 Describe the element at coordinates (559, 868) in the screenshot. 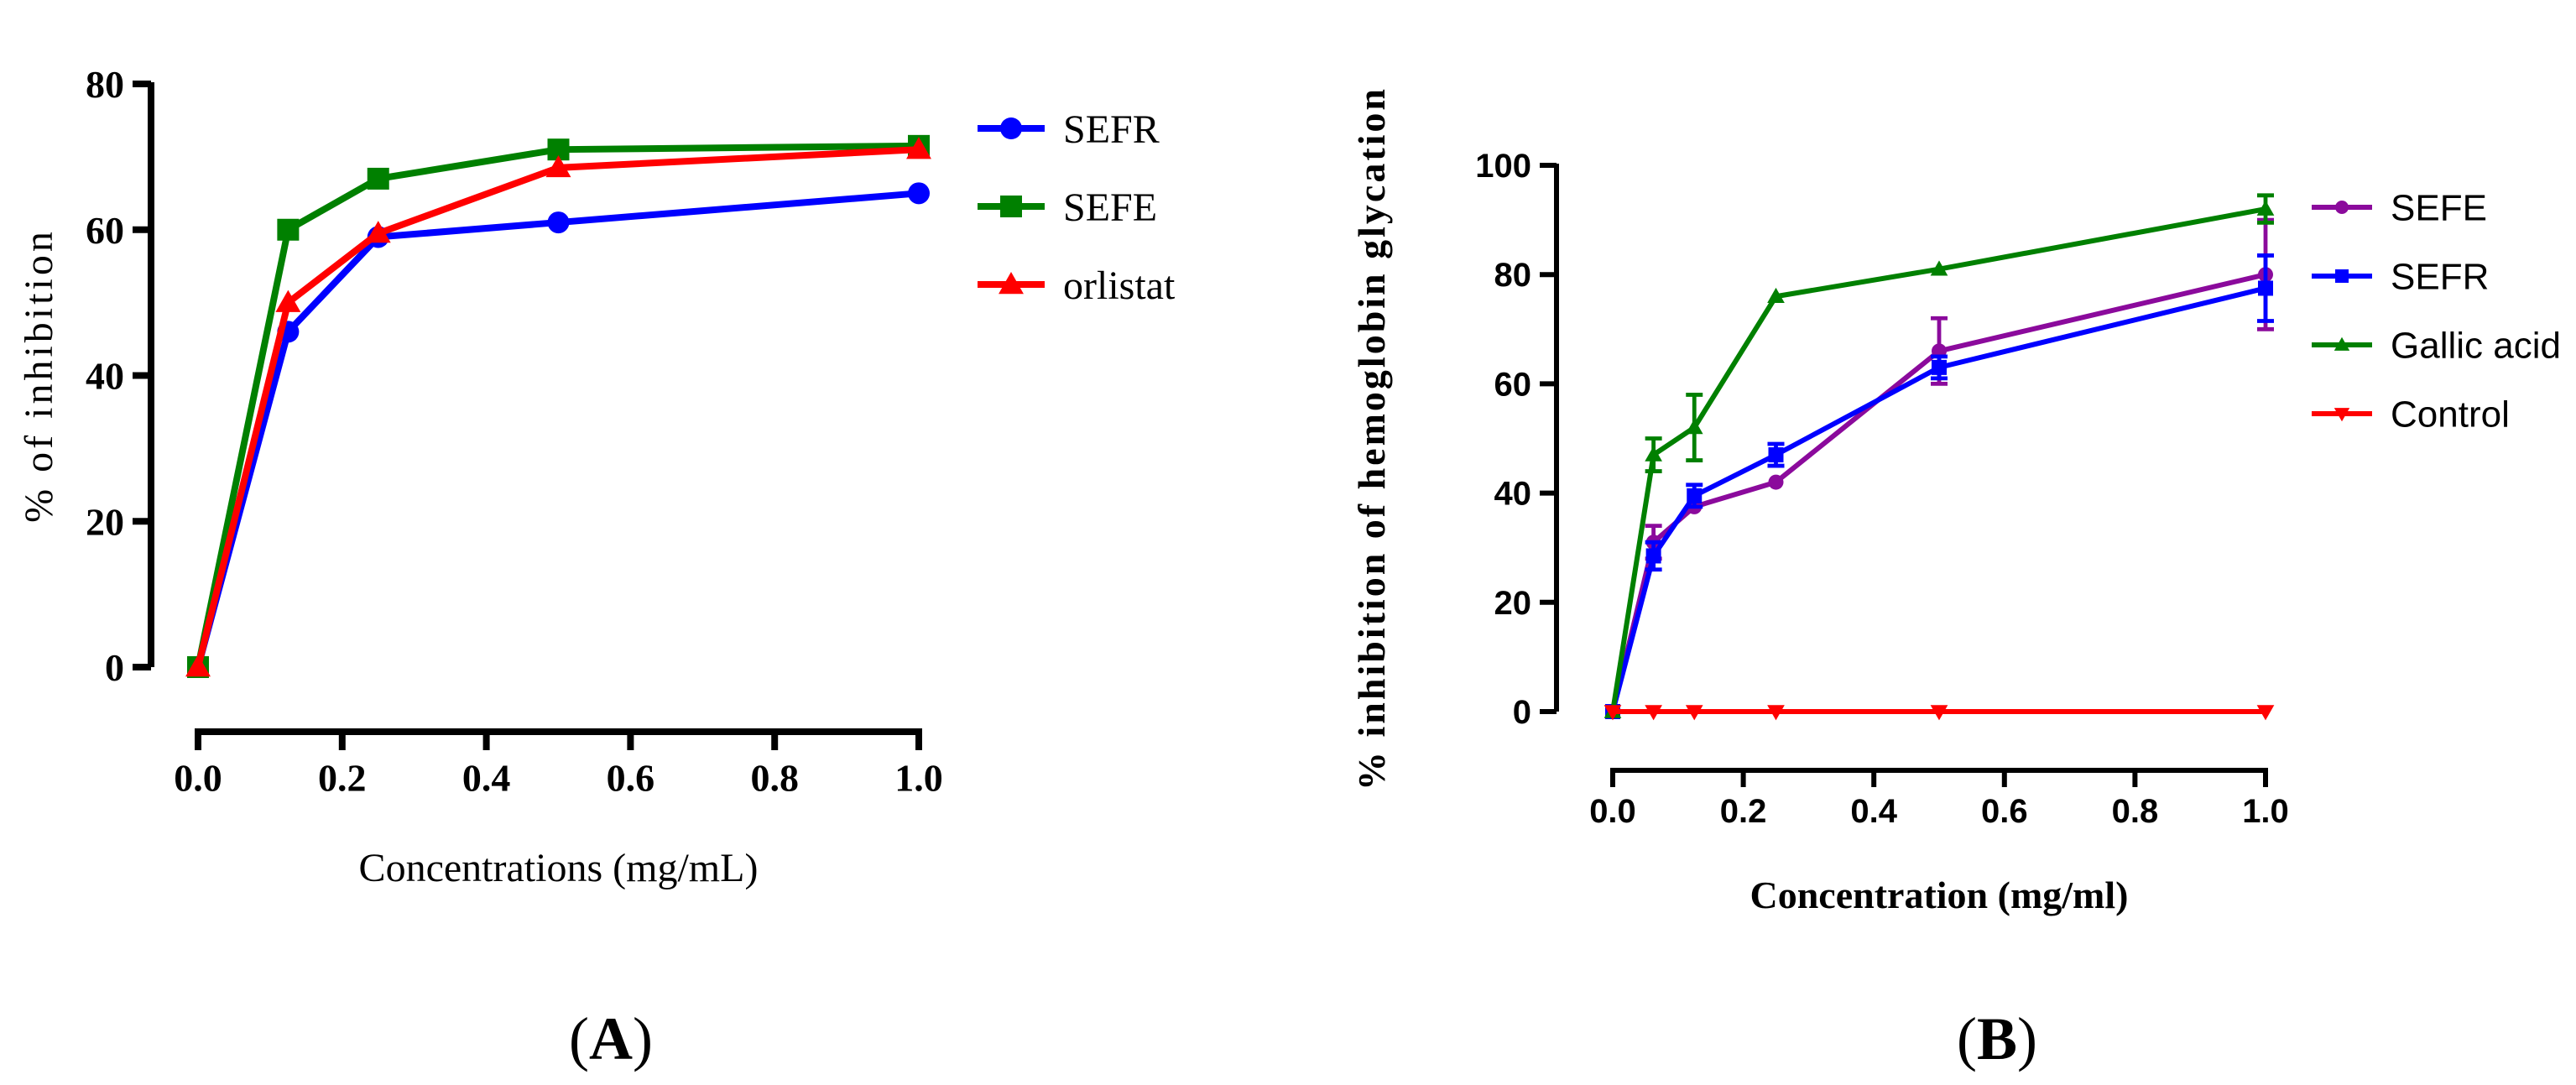

I see `x-axis-title: Concentrations (mg/mL)` at that location.